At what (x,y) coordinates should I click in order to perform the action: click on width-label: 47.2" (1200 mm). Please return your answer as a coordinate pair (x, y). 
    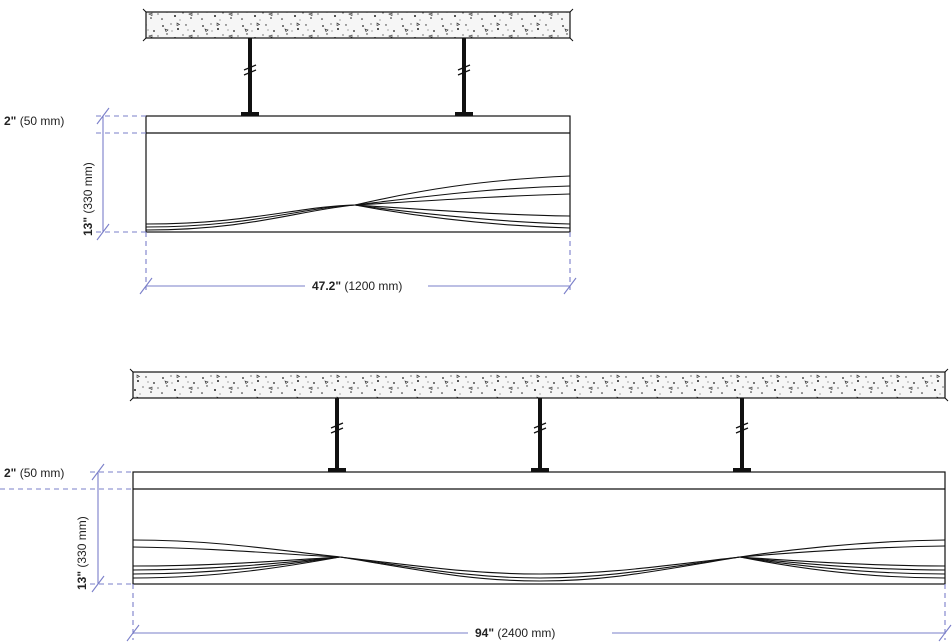
    Looking at the image, I should click on (357, 286).